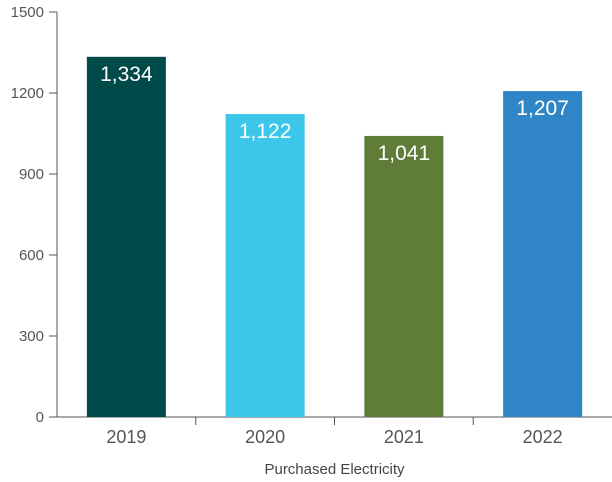 The width and height of the screenshot is (612, 482). I want to click on x-tick-label-2020: 2020, so click(265, 437).